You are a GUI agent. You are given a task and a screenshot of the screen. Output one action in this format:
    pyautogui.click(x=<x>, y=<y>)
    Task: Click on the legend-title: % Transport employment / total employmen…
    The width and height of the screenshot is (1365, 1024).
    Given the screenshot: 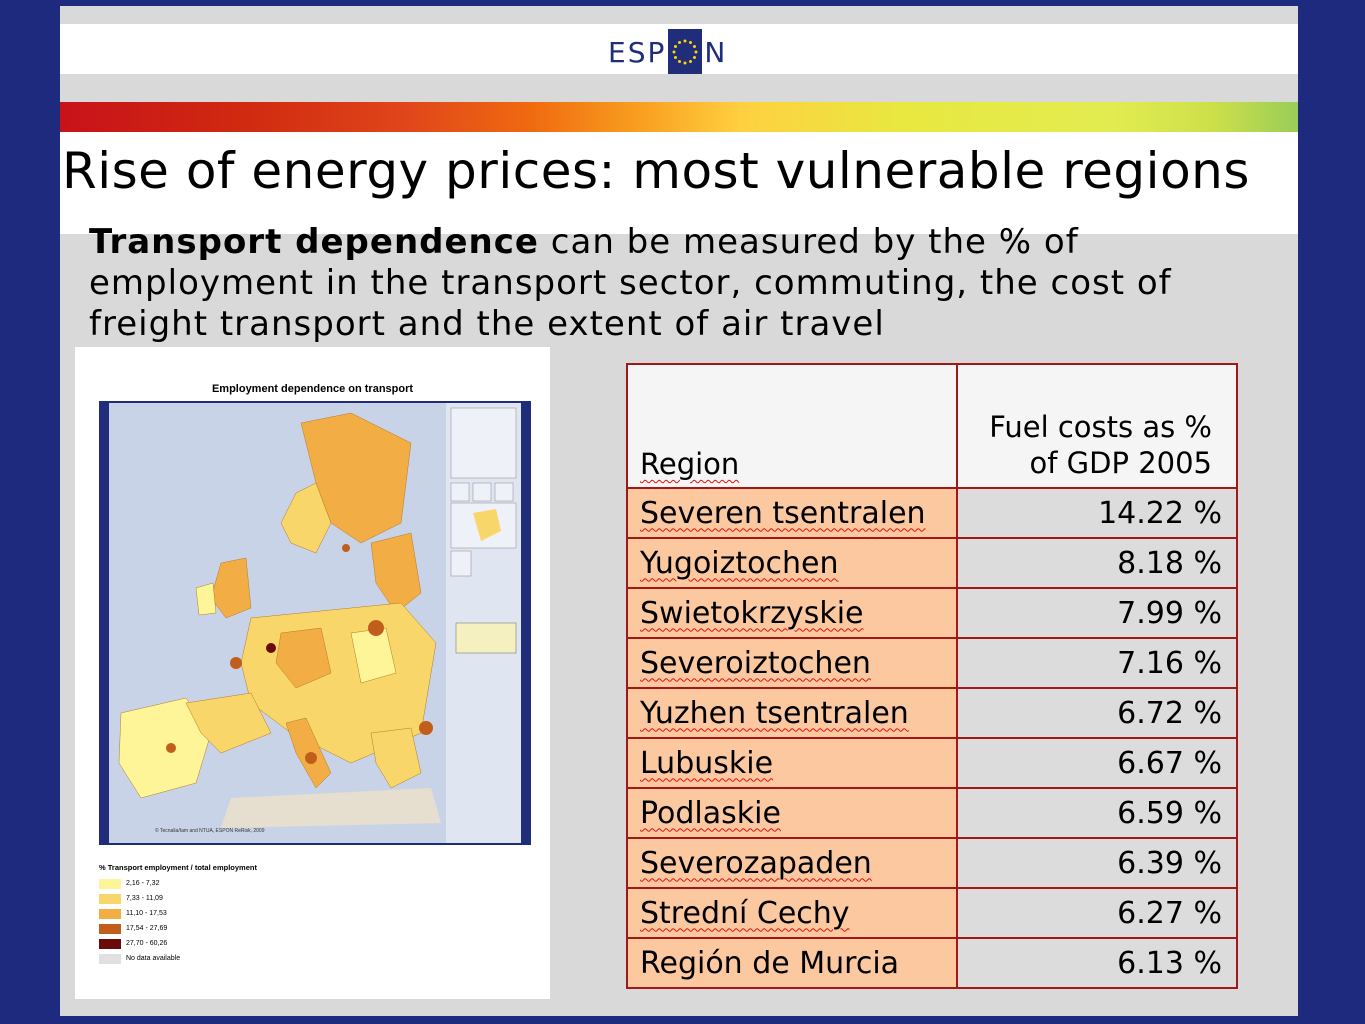 What is the action you would take?
    pyautogui.click(x=178, y=867)
    